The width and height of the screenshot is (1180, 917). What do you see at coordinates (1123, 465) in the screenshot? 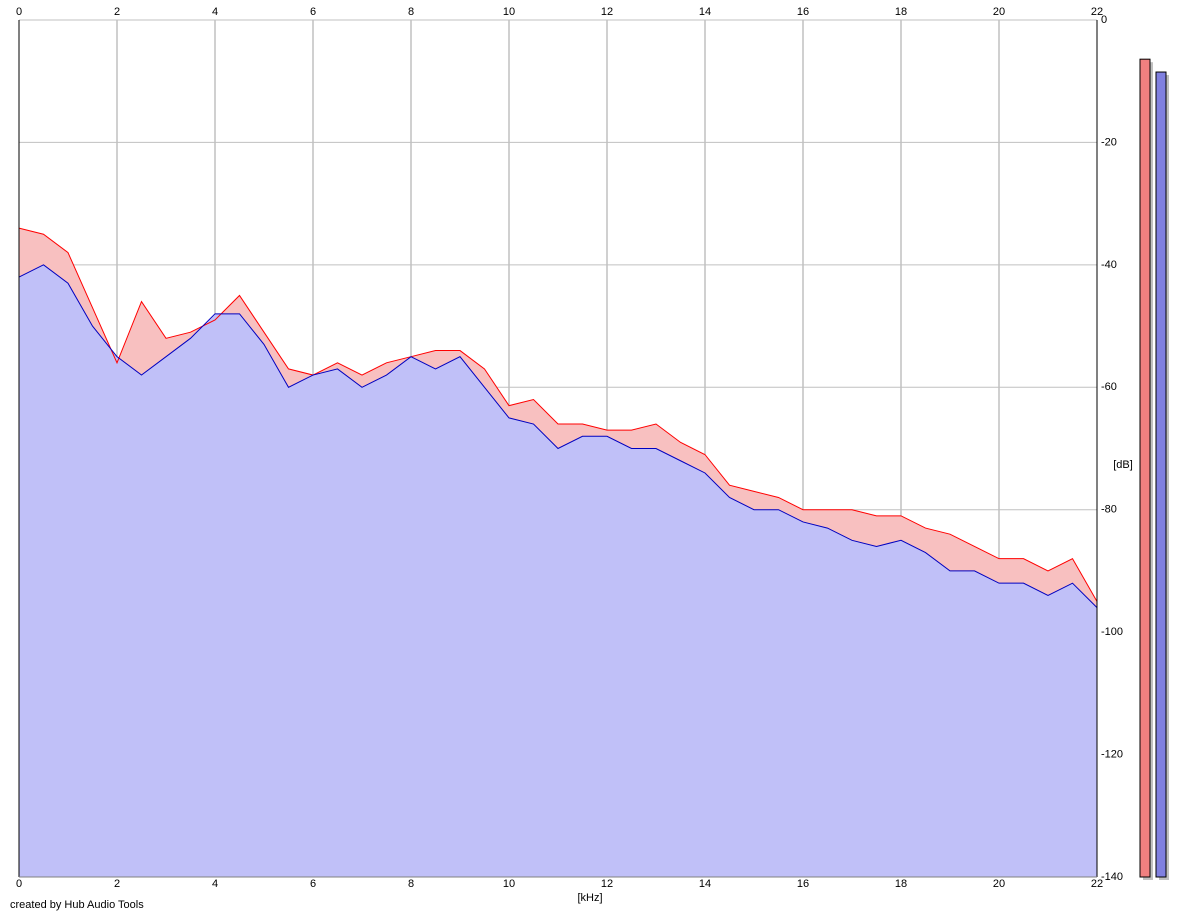
I see `y-axis-label: [dB]` at bounding box center [1123, 465].